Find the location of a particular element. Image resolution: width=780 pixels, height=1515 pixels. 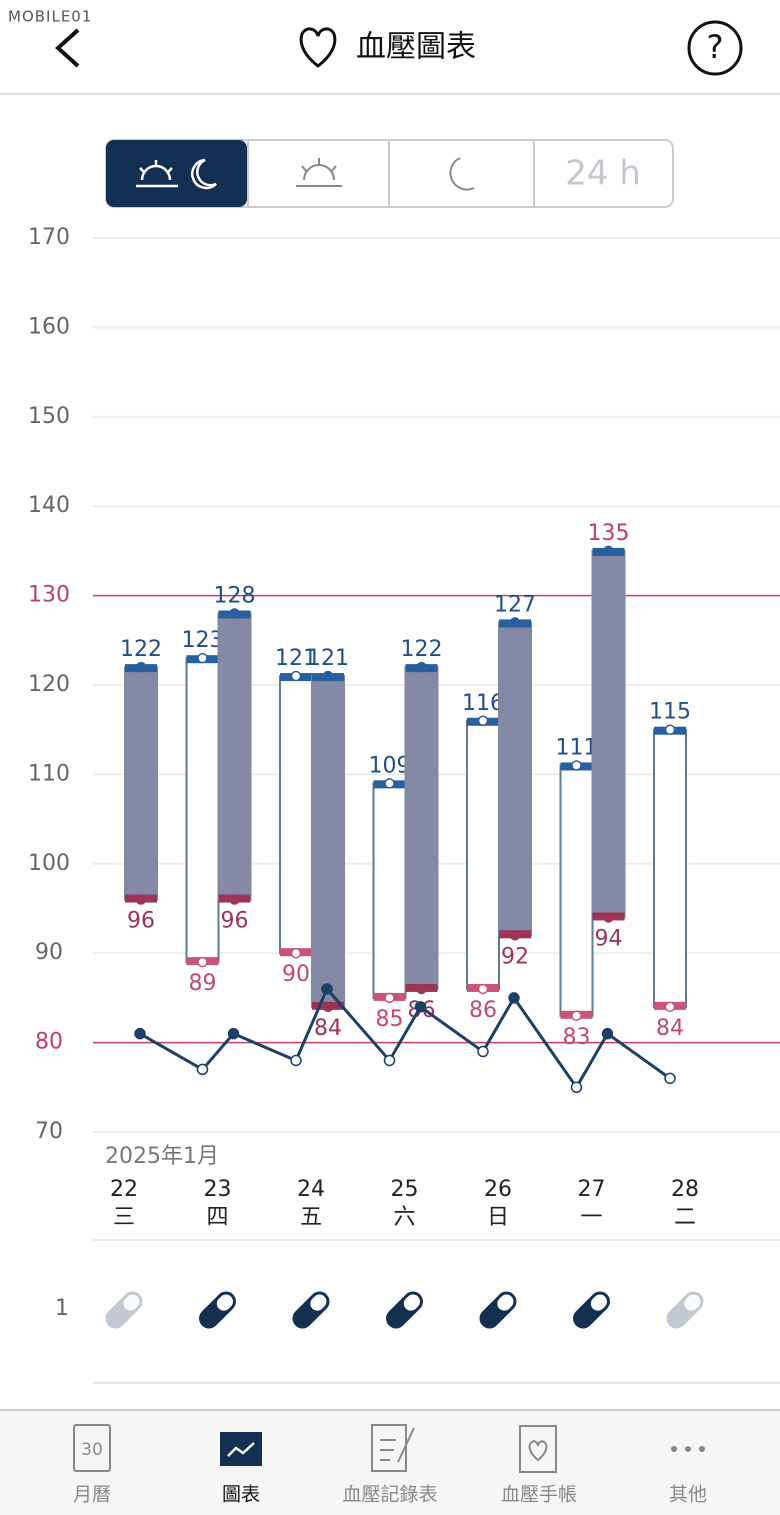

moon-icon is located at coordinates (204, 174).